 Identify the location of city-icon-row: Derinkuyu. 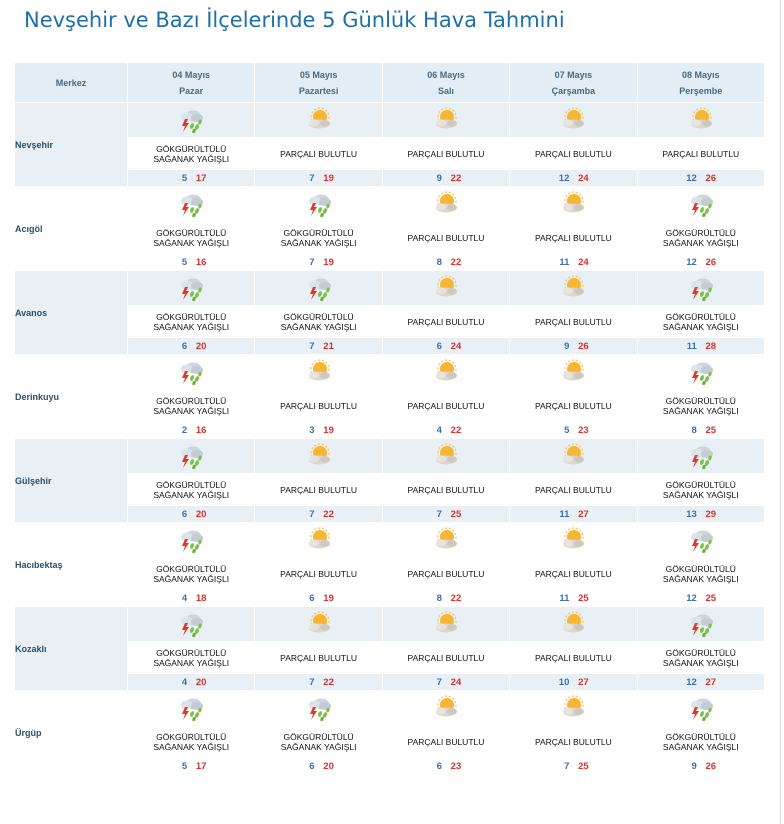
(390, 396).